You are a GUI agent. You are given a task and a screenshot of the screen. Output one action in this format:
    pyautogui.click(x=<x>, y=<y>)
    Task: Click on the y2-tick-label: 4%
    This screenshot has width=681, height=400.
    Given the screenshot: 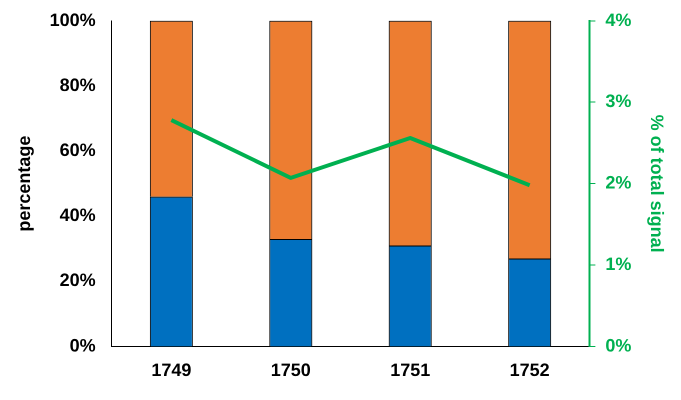 What is the action you would take?
    pyautogui.click(x=618, y=20)
    